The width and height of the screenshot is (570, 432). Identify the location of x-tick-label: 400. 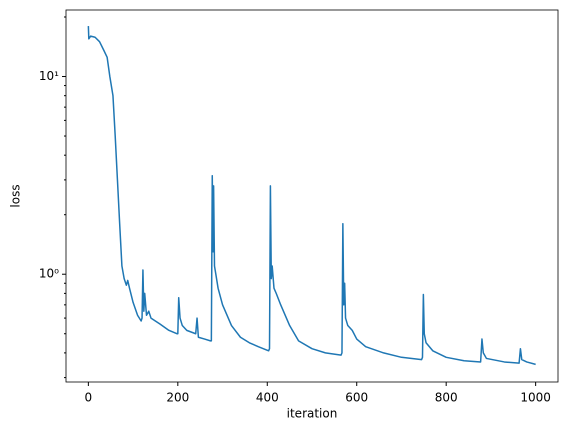
(267, 398).